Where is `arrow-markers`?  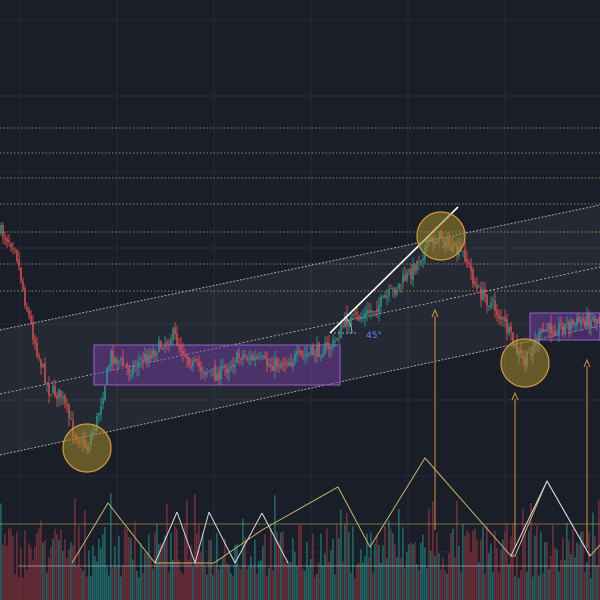 arrow-markers is located at coordinates (511, 428).